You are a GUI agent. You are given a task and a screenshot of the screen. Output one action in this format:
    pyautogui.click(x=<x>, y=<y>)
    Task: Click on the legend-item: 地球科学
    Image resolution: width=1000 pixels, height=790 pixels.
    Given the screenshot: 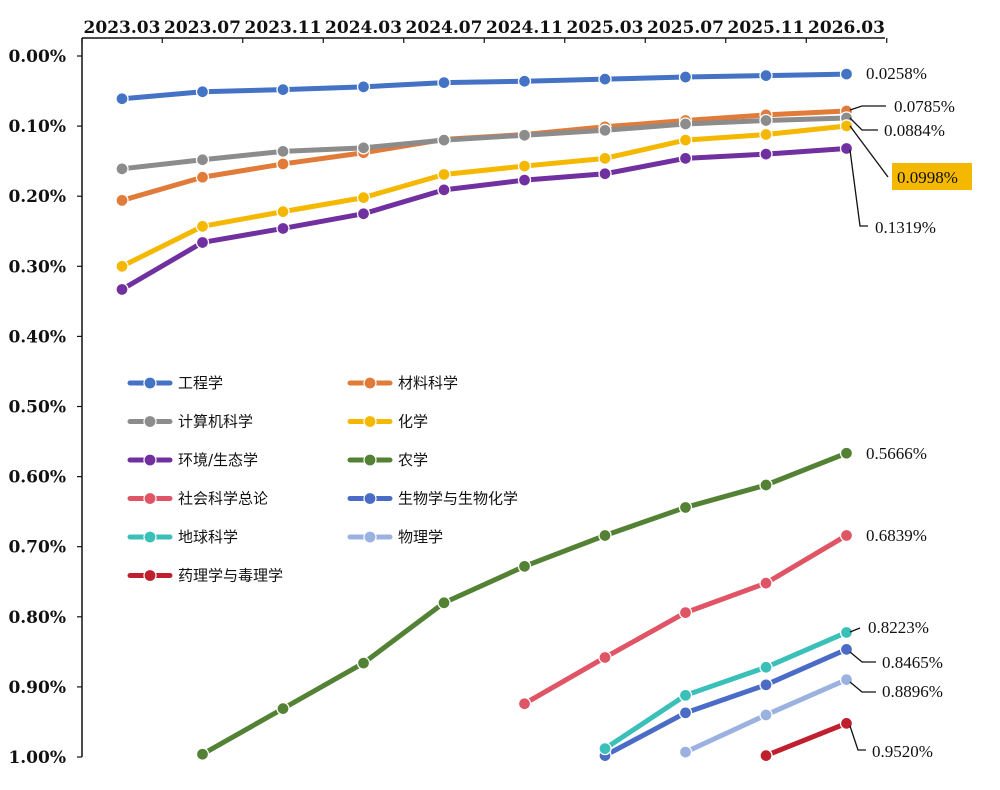 What is the action you would take?
    pyautogui.click(x=182, y=537)
    